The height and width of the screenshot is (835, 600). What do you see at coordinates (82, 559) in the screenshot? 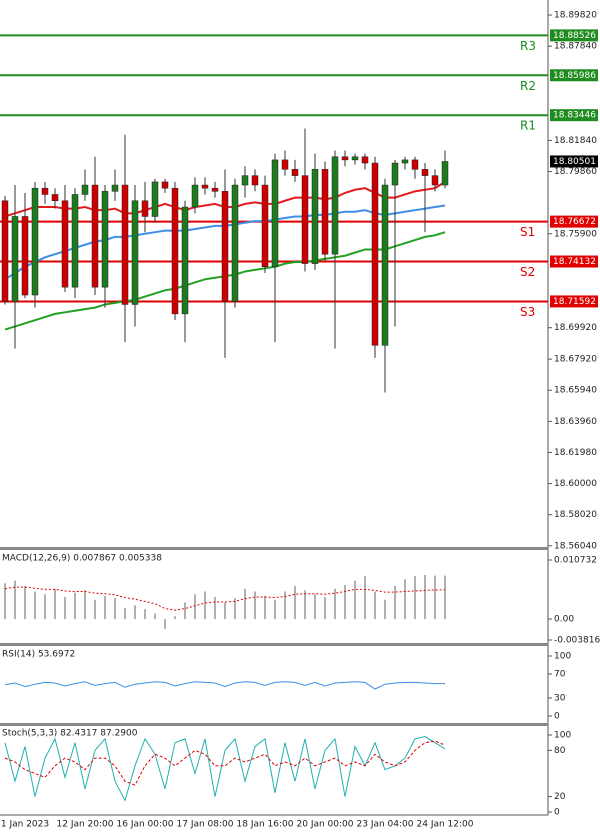
I see `panel-title: MACD(12,26,9) 0.007867 0.005338` at bounding box center [82, 559].